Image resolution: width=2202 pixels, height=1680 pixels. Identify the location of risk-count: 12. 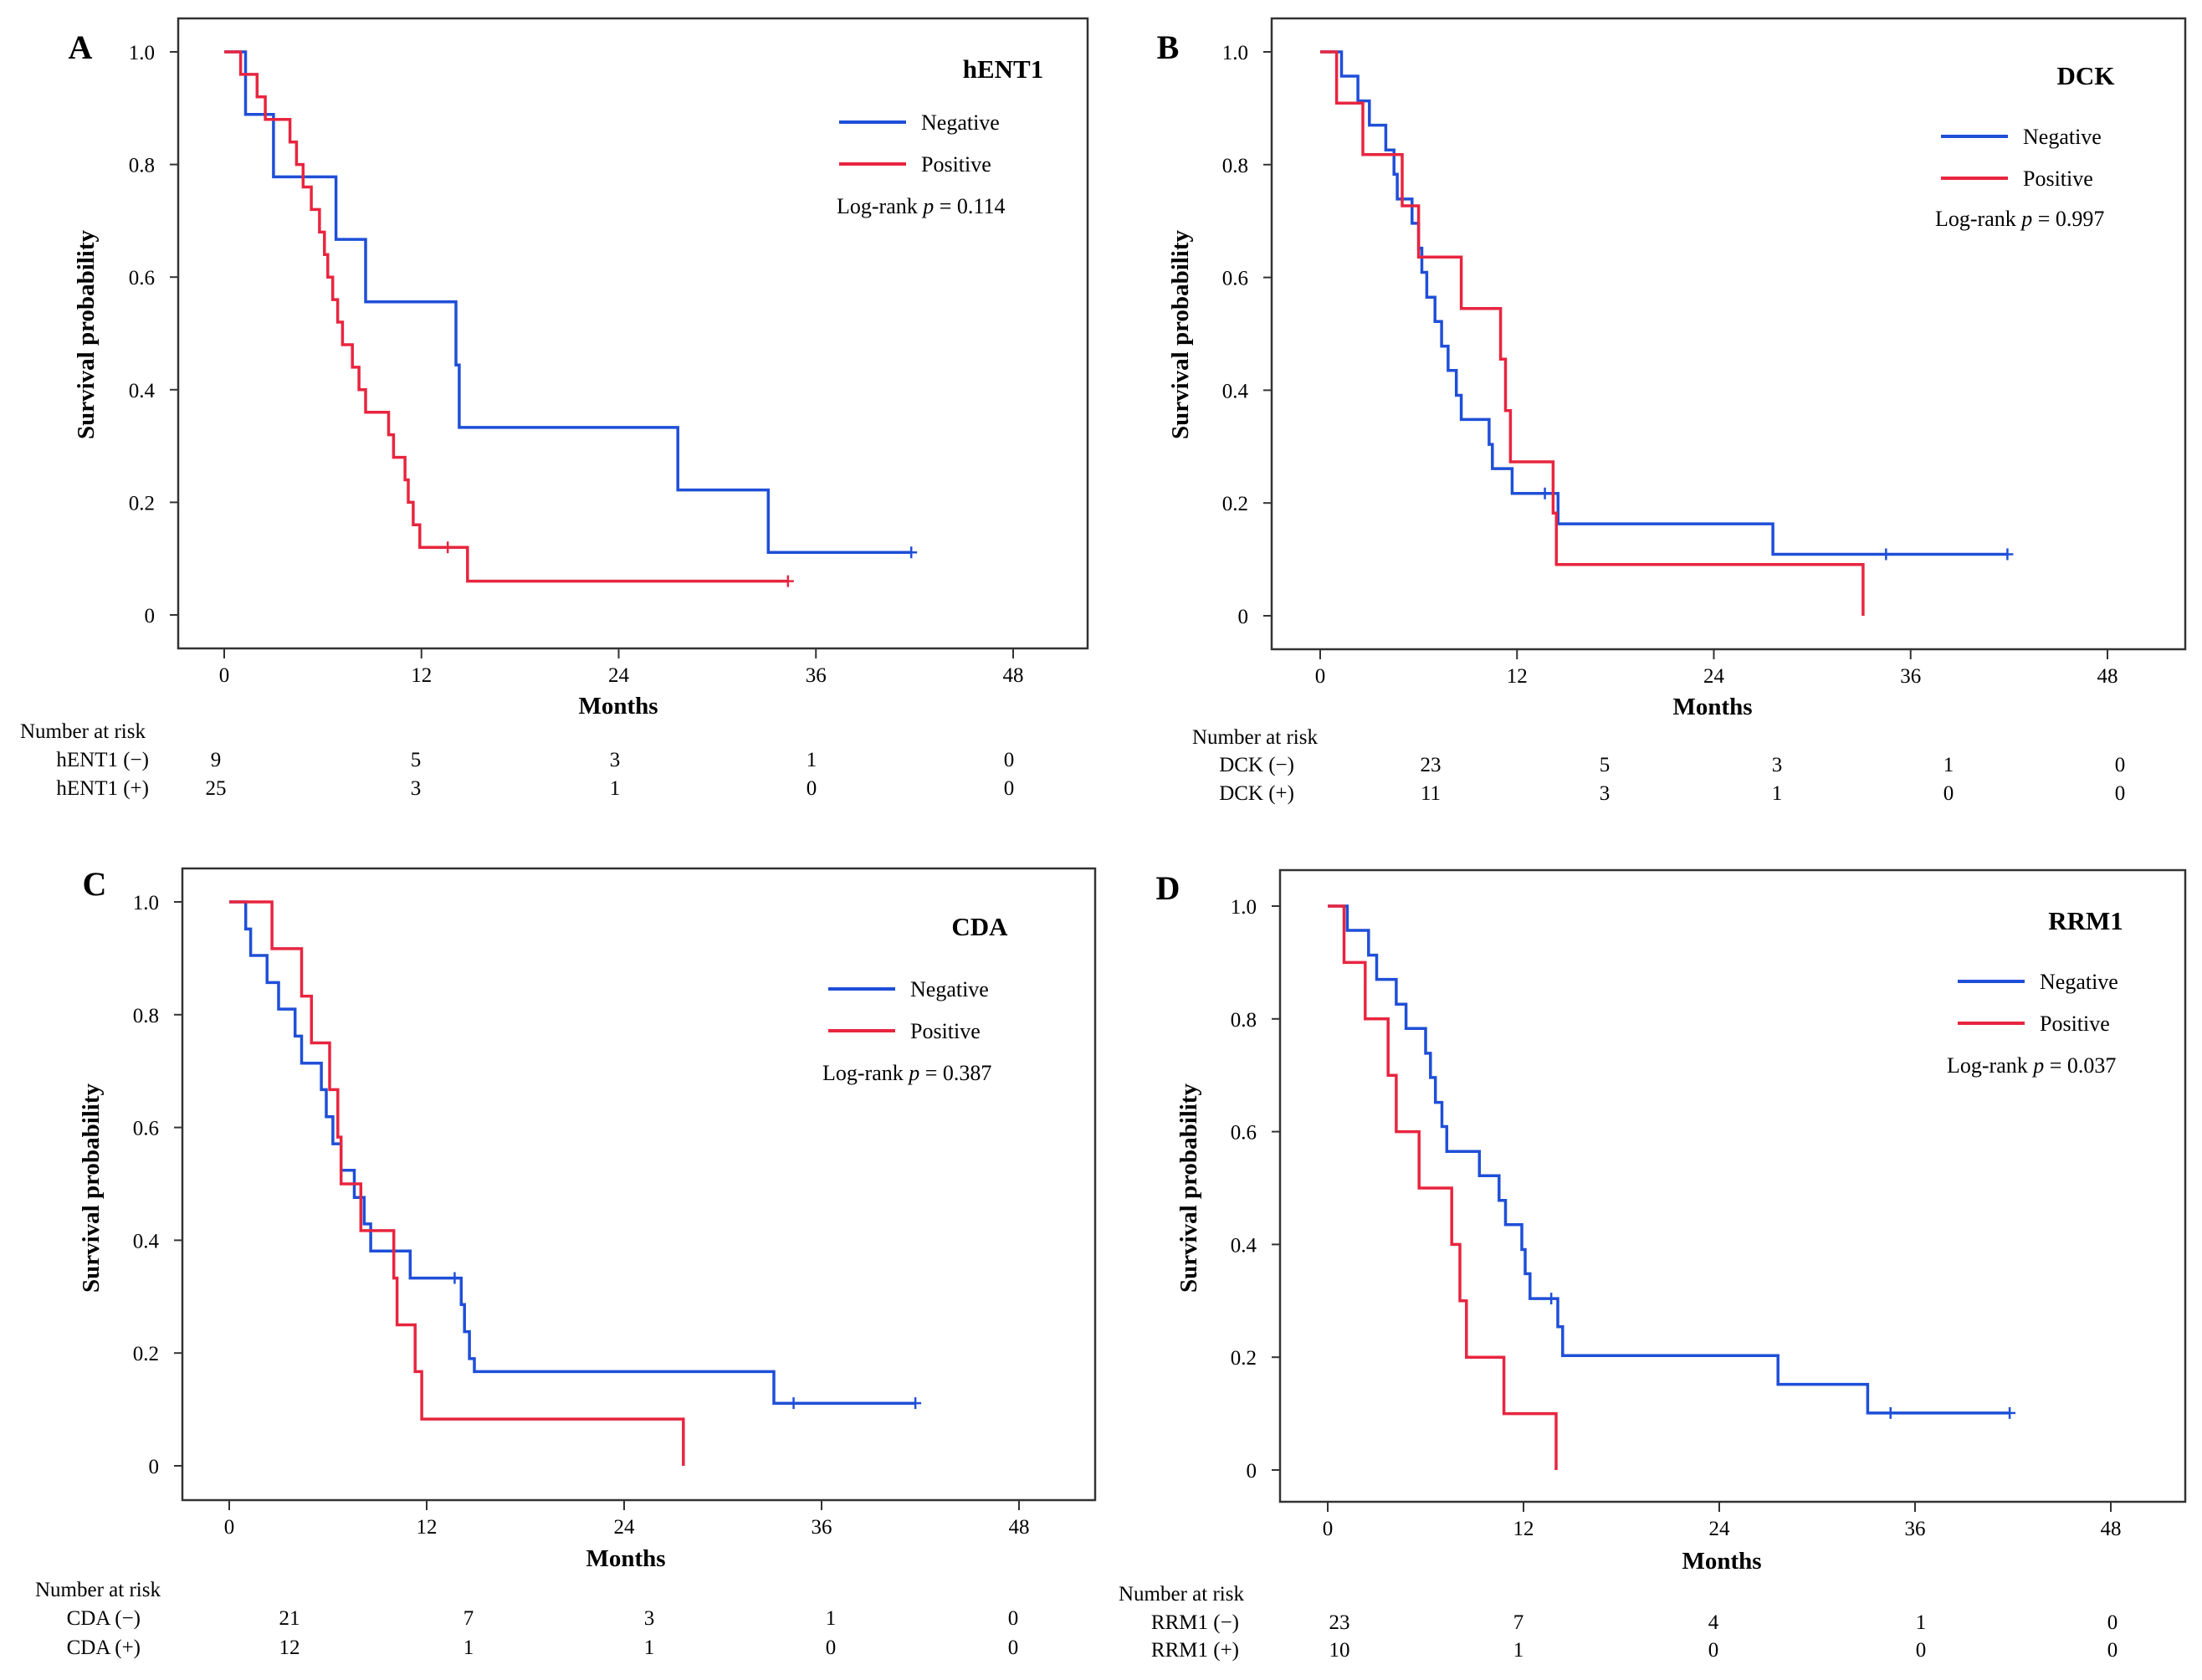
(290, 1647).